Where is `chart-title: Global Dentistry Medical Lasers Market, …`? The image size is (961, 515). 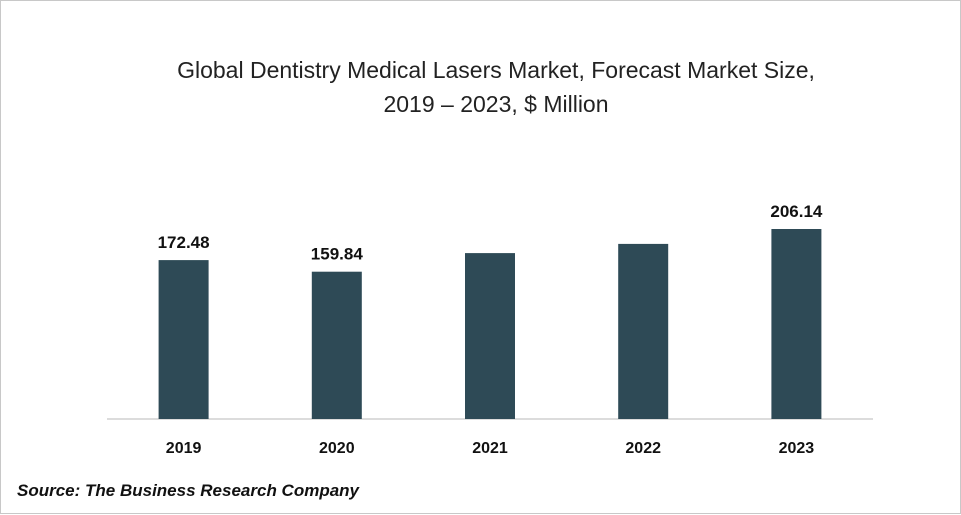 chart-title: Global Dentistry Medical Lasers Market, … is located at coordinates (496, 87).